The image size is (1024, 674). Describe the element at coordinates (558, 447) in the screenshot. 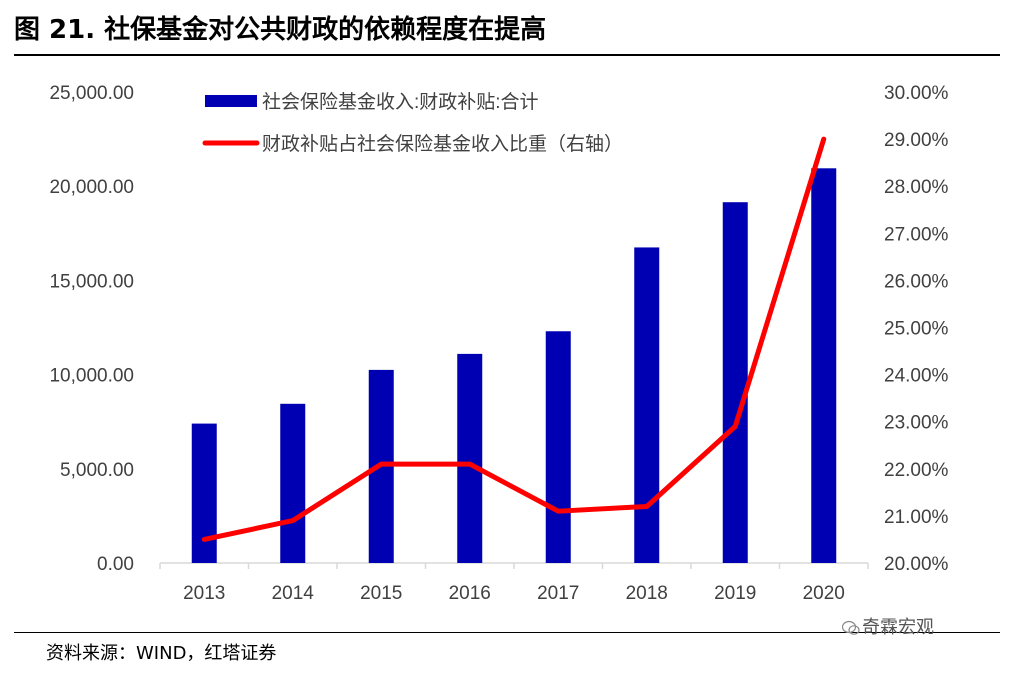

I see `bar-2017` at that location.